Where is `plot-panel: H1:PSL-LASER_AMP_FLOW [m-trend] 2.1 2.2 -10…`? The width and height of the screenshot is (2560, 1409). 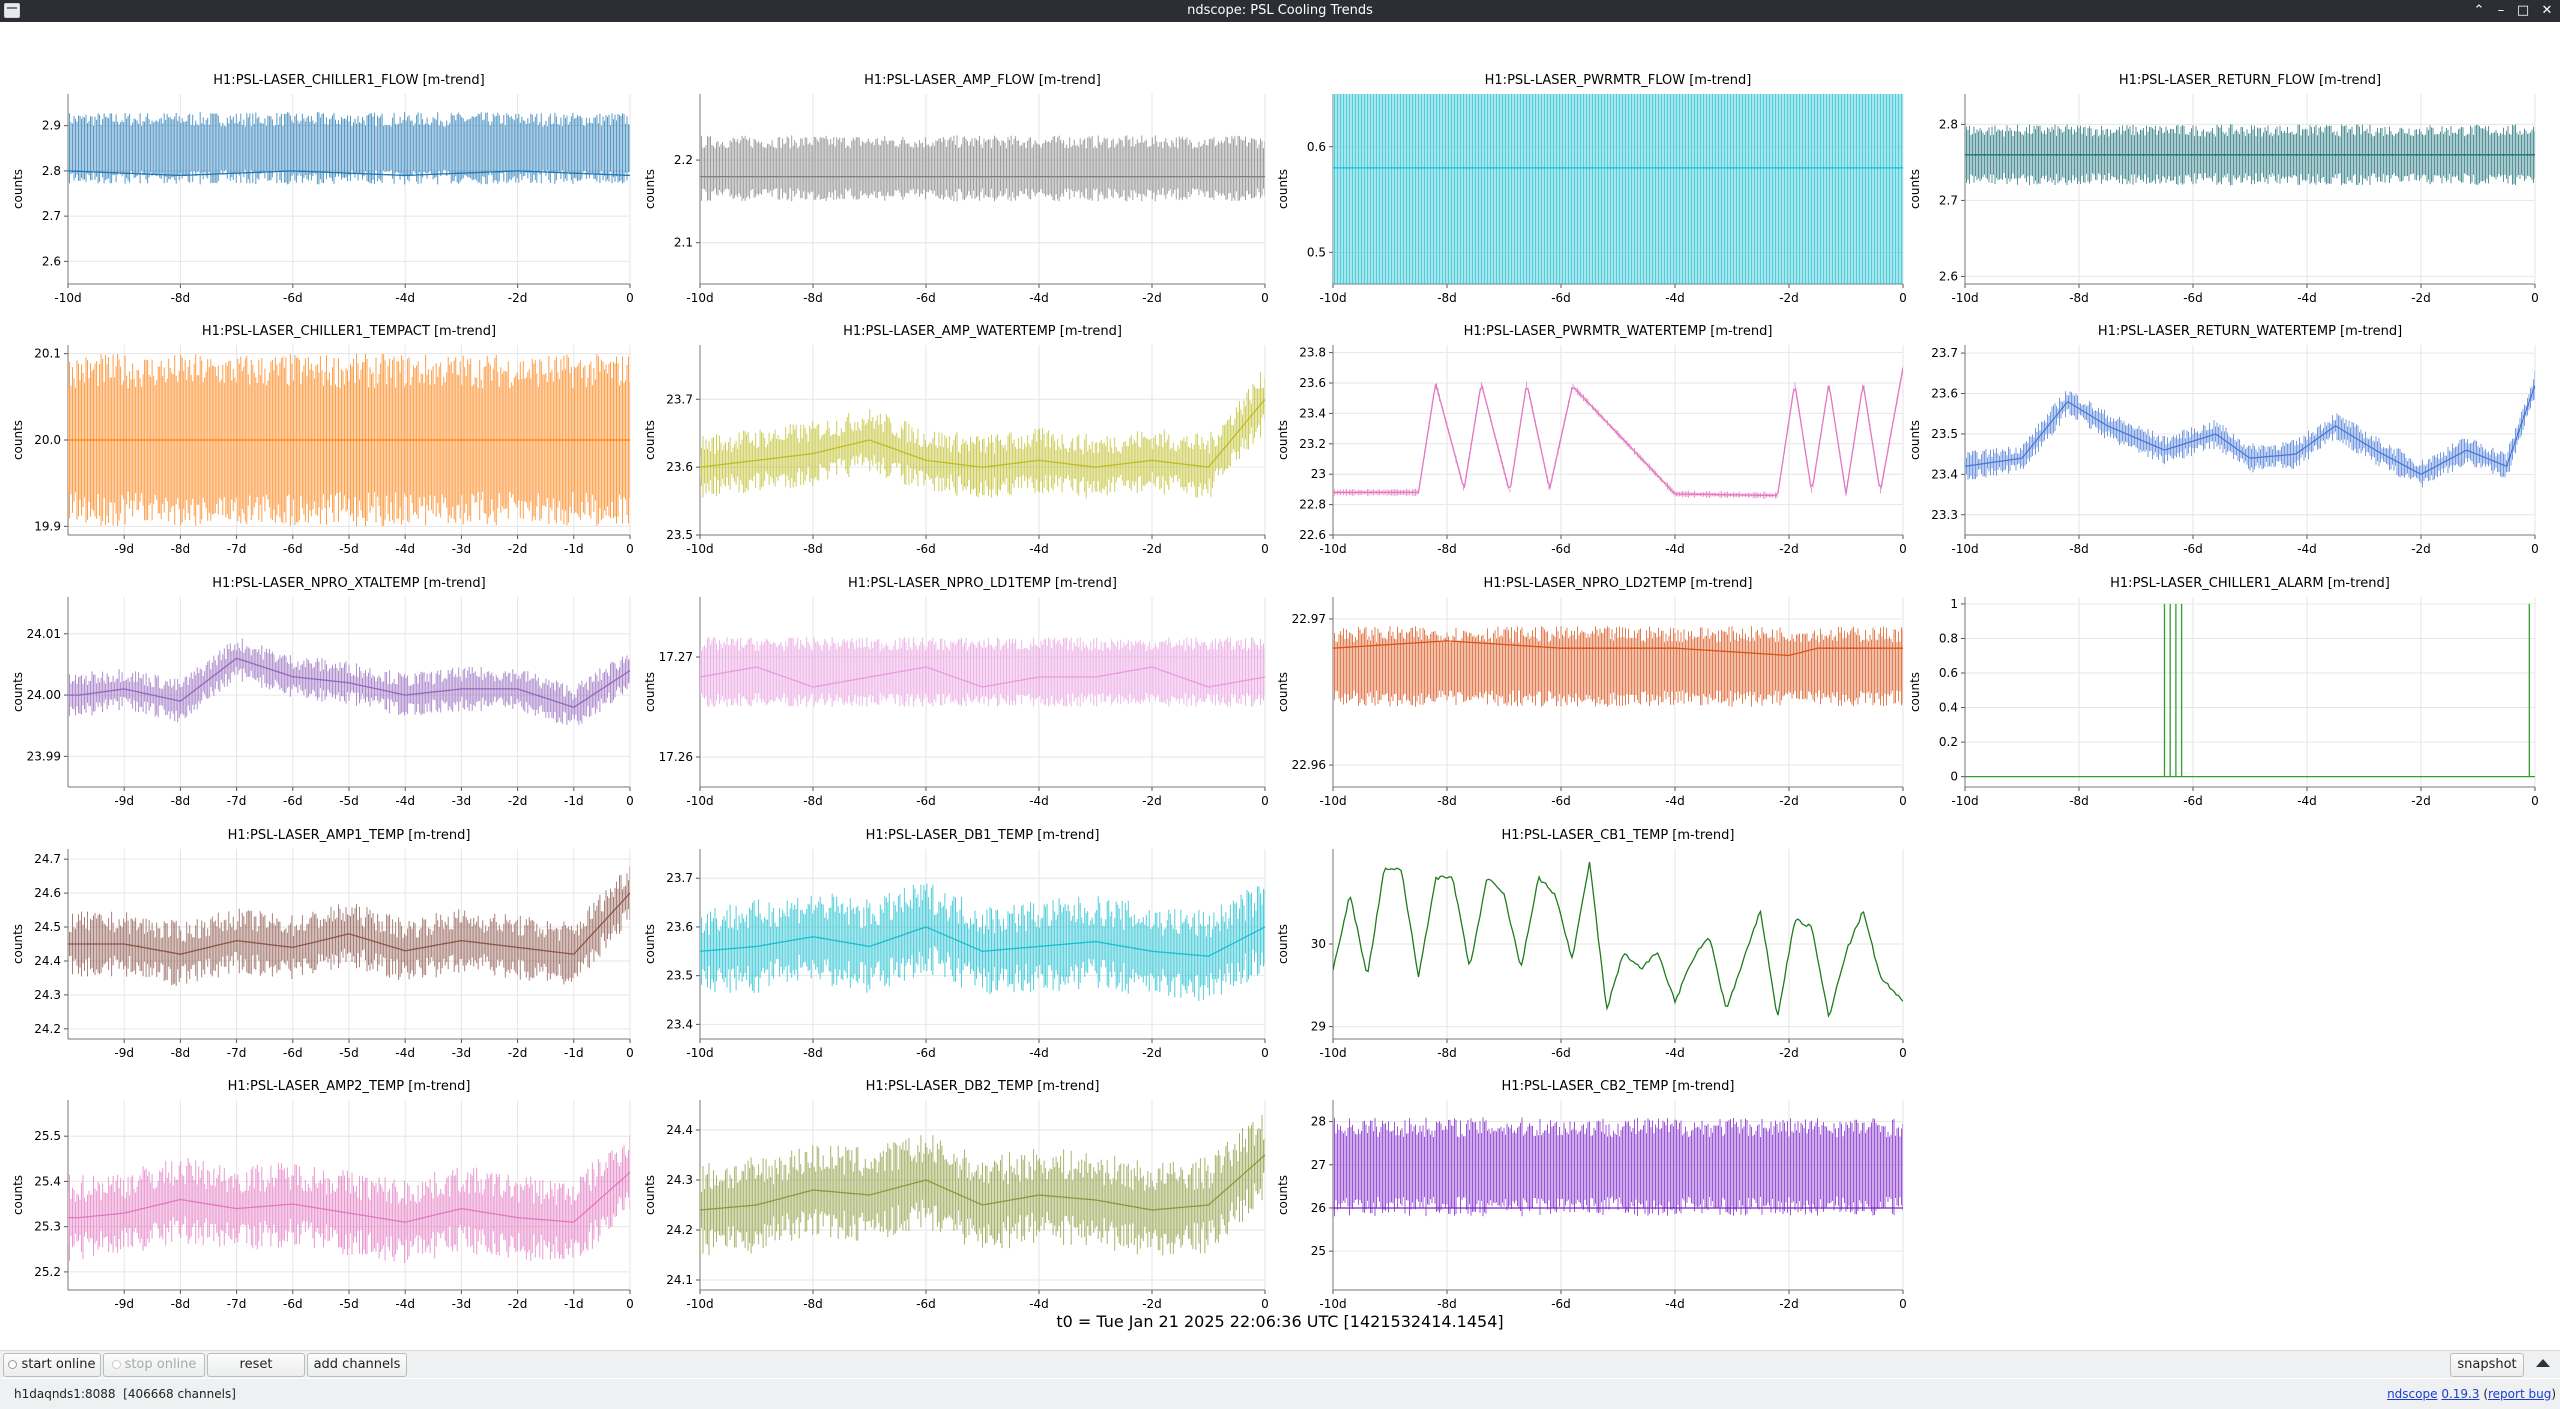 plot-panel: H1:PSL-LASER_AMP_FLOW [m-trend] 2.1 2.2 -10… is located at coordinates (956, 189).